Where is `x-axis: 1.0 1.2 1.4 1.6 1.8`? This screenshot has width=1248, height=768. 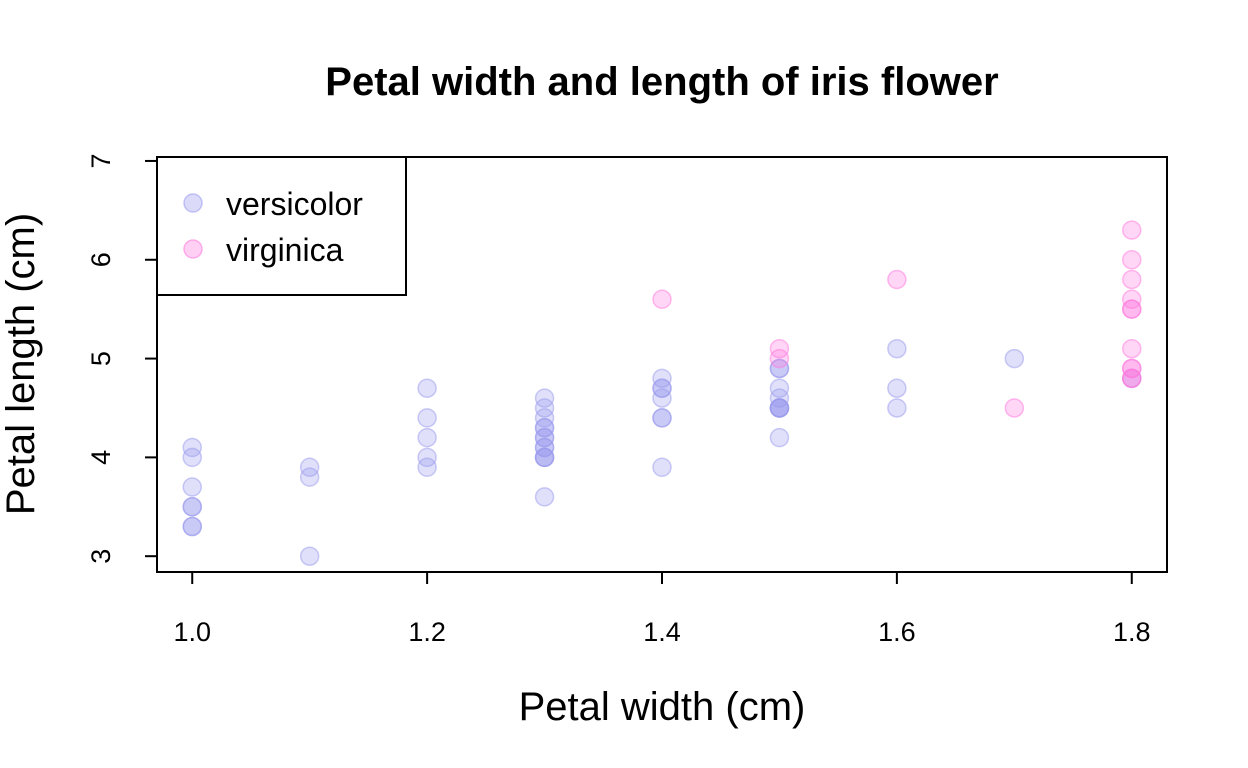 x-axis: 1.0 1.2 1.4 1.6 1.8 is located at coordinates (662, 609).